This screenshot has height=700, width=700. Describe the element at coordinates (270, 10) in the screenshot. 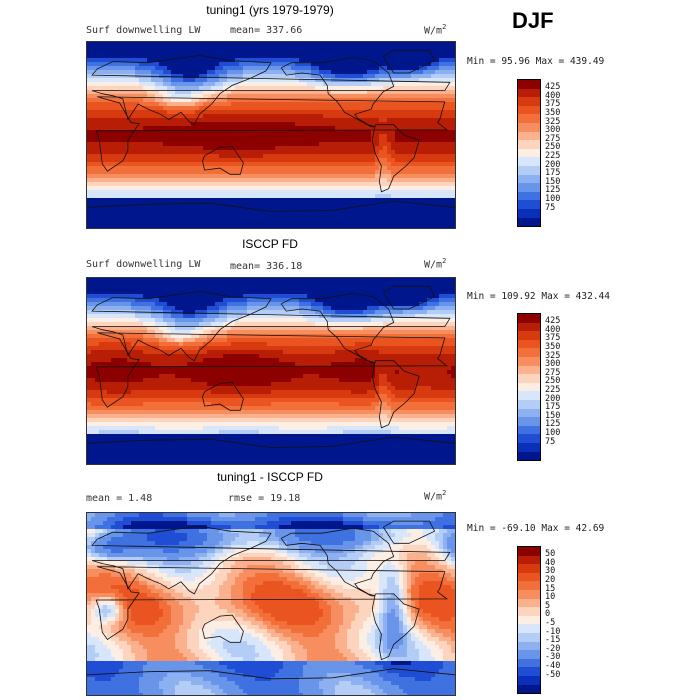

I see `panel-1-title: tuning1 (yrs 1979-1979)` at that location.